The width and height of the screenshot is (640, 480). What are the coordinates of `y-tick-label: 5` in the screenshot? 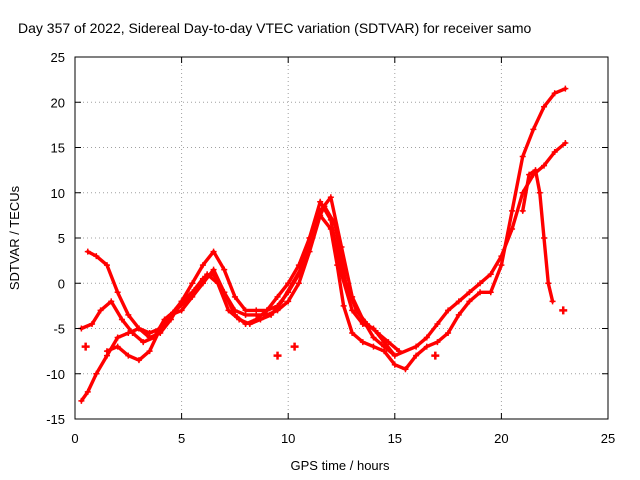 It's located at (61, 238).